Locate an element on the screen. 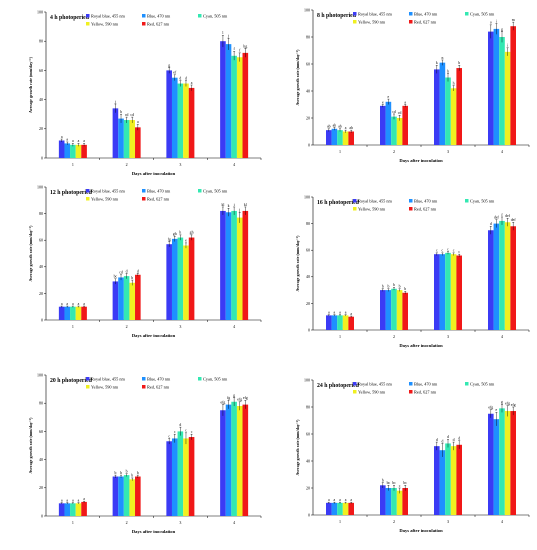  legend-label: Royal blue, 455 nm is located at coordinates (375, 14).